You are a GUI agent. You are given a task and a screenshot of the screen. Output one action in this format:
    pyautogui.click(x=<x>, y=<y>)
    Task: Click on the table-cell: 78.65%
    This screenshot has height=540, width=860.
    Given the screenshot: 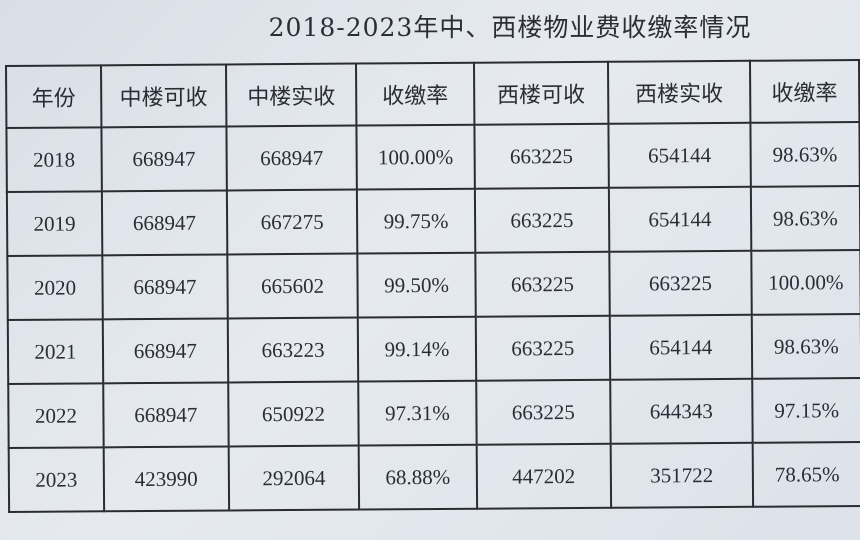 What is the action you would take?
    pyautogui.click(x=806, y=474)
    